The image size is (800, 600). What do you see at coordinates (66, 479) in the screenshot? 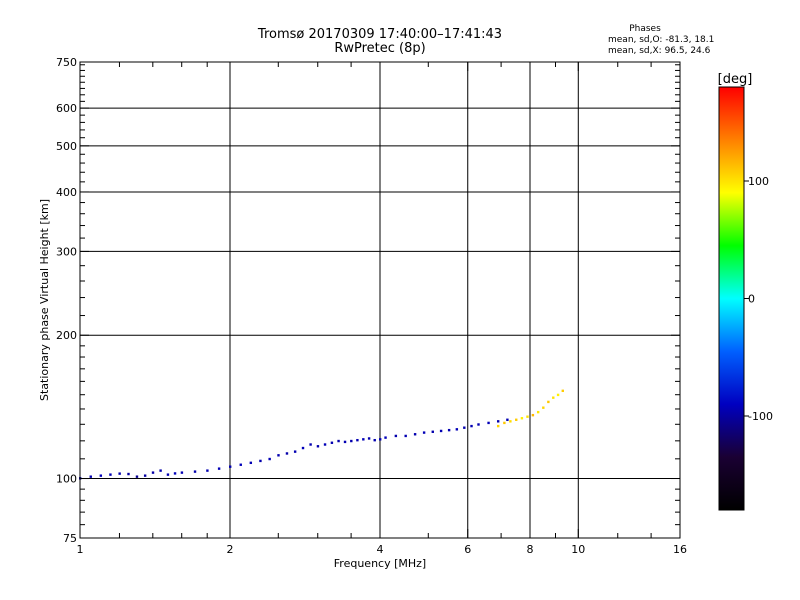
I see `y-tick-label: 100` at bounding box center [66, 479].